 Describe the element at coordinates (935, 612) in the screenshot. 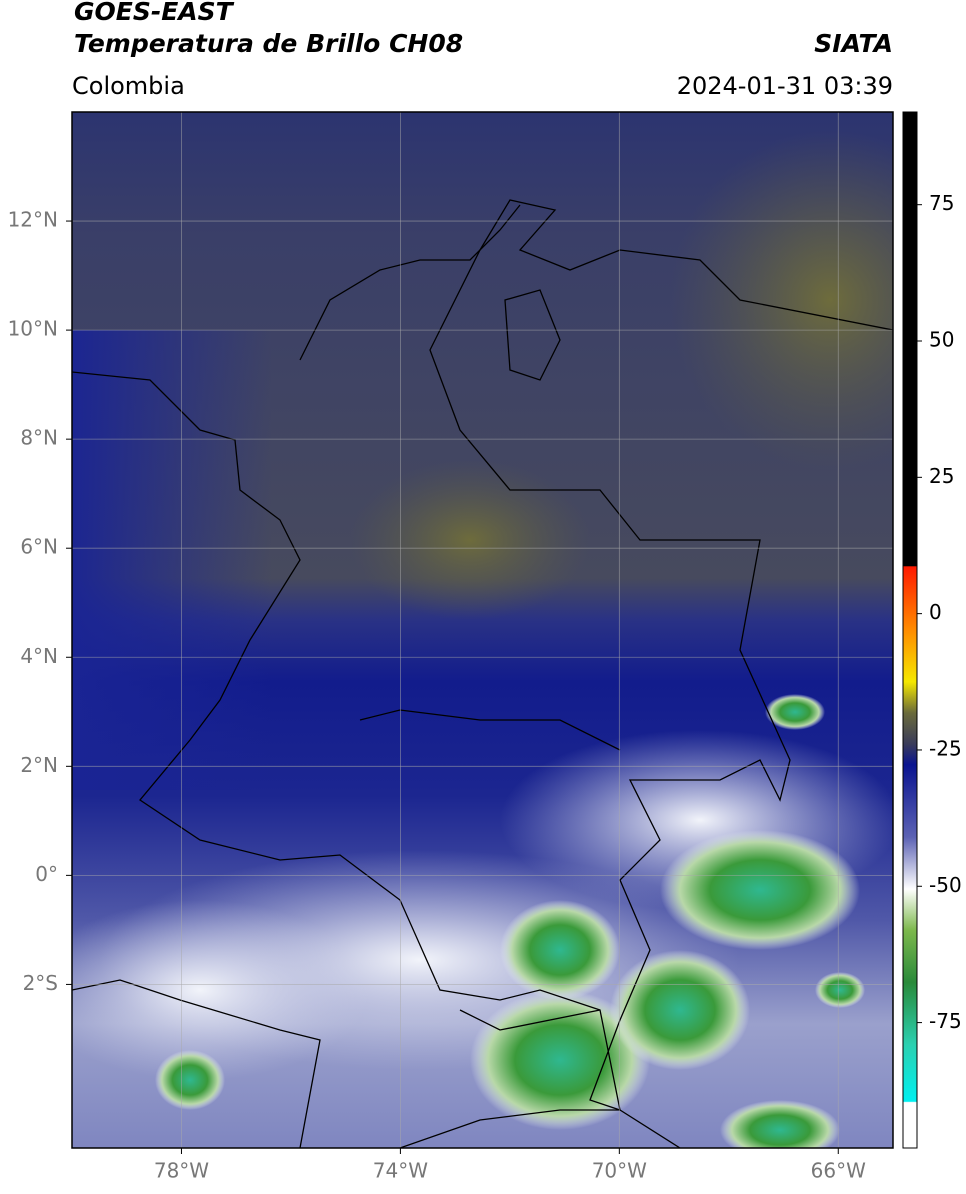

I see `colorbar-tick-label: 0` at that location.